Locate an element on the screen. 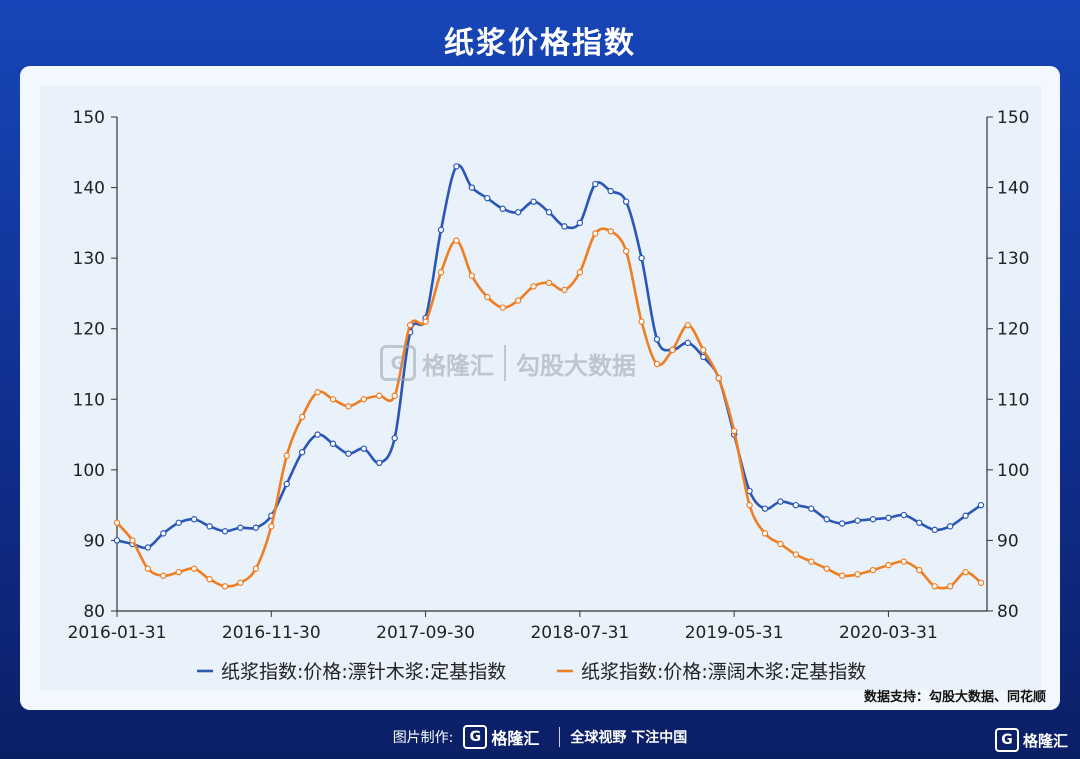 This screenshot has height=759, width=1080. y-tick-label-right: 120 is located at coordinates (1013, 330).